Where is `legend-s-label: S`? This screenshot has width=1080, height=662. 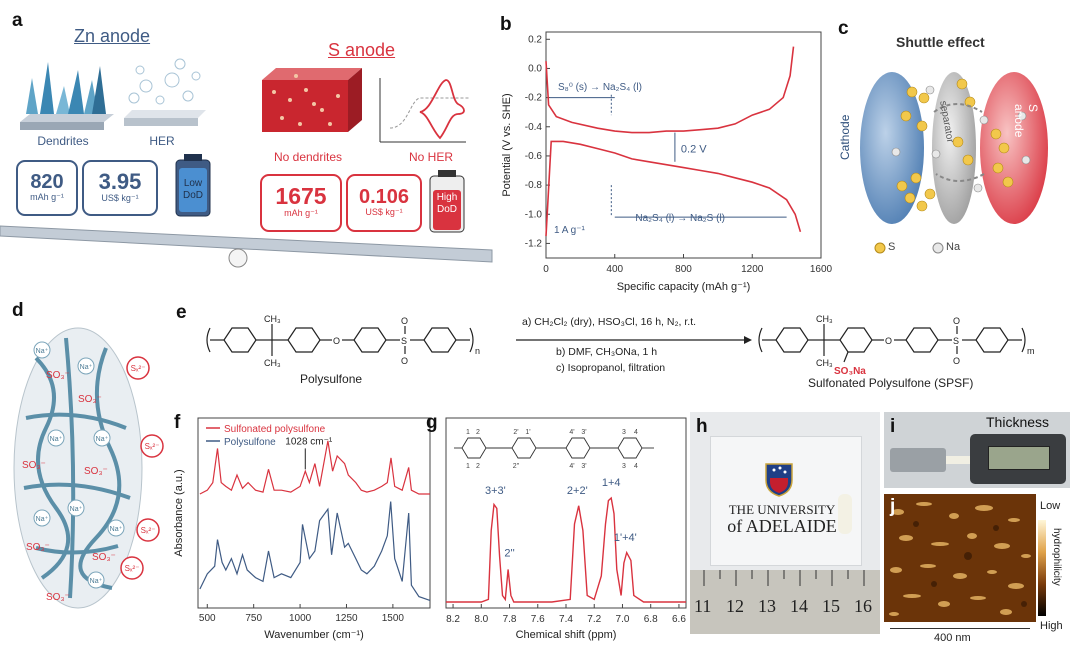 legend-s-label: S is located at coordinates (892, 247).